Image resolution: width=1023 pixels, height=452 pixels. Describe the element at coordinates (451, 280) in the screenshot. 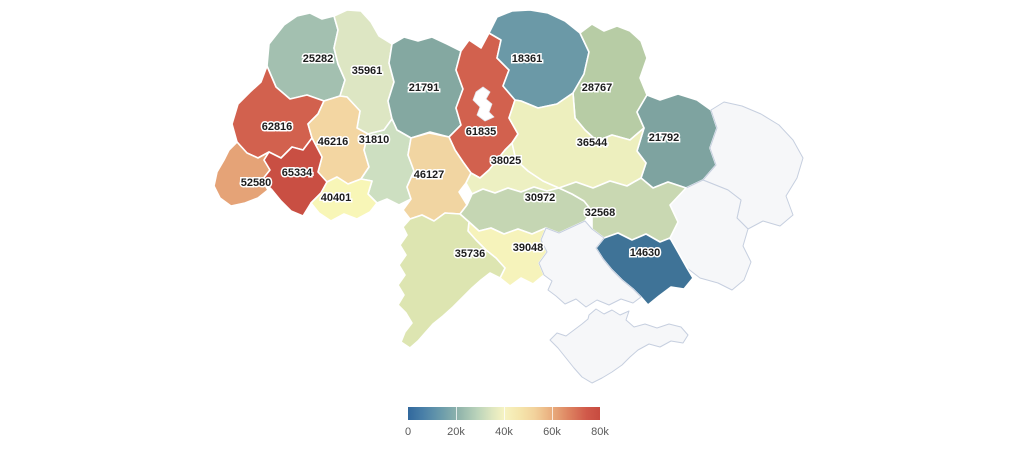

I see `region-odesa` at that location.